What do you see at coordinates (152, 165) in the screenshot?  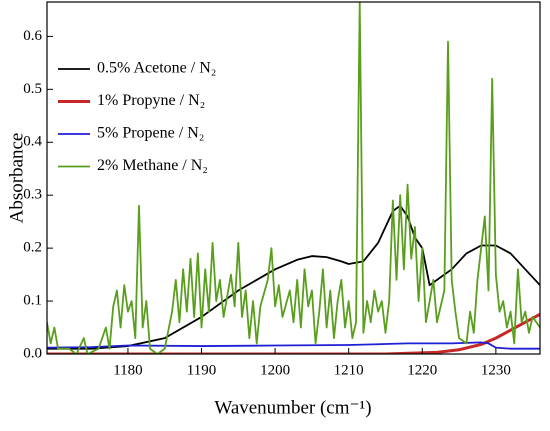 I see `legend-label: 2% Methane / N₂` at bounding box center [152, 165].